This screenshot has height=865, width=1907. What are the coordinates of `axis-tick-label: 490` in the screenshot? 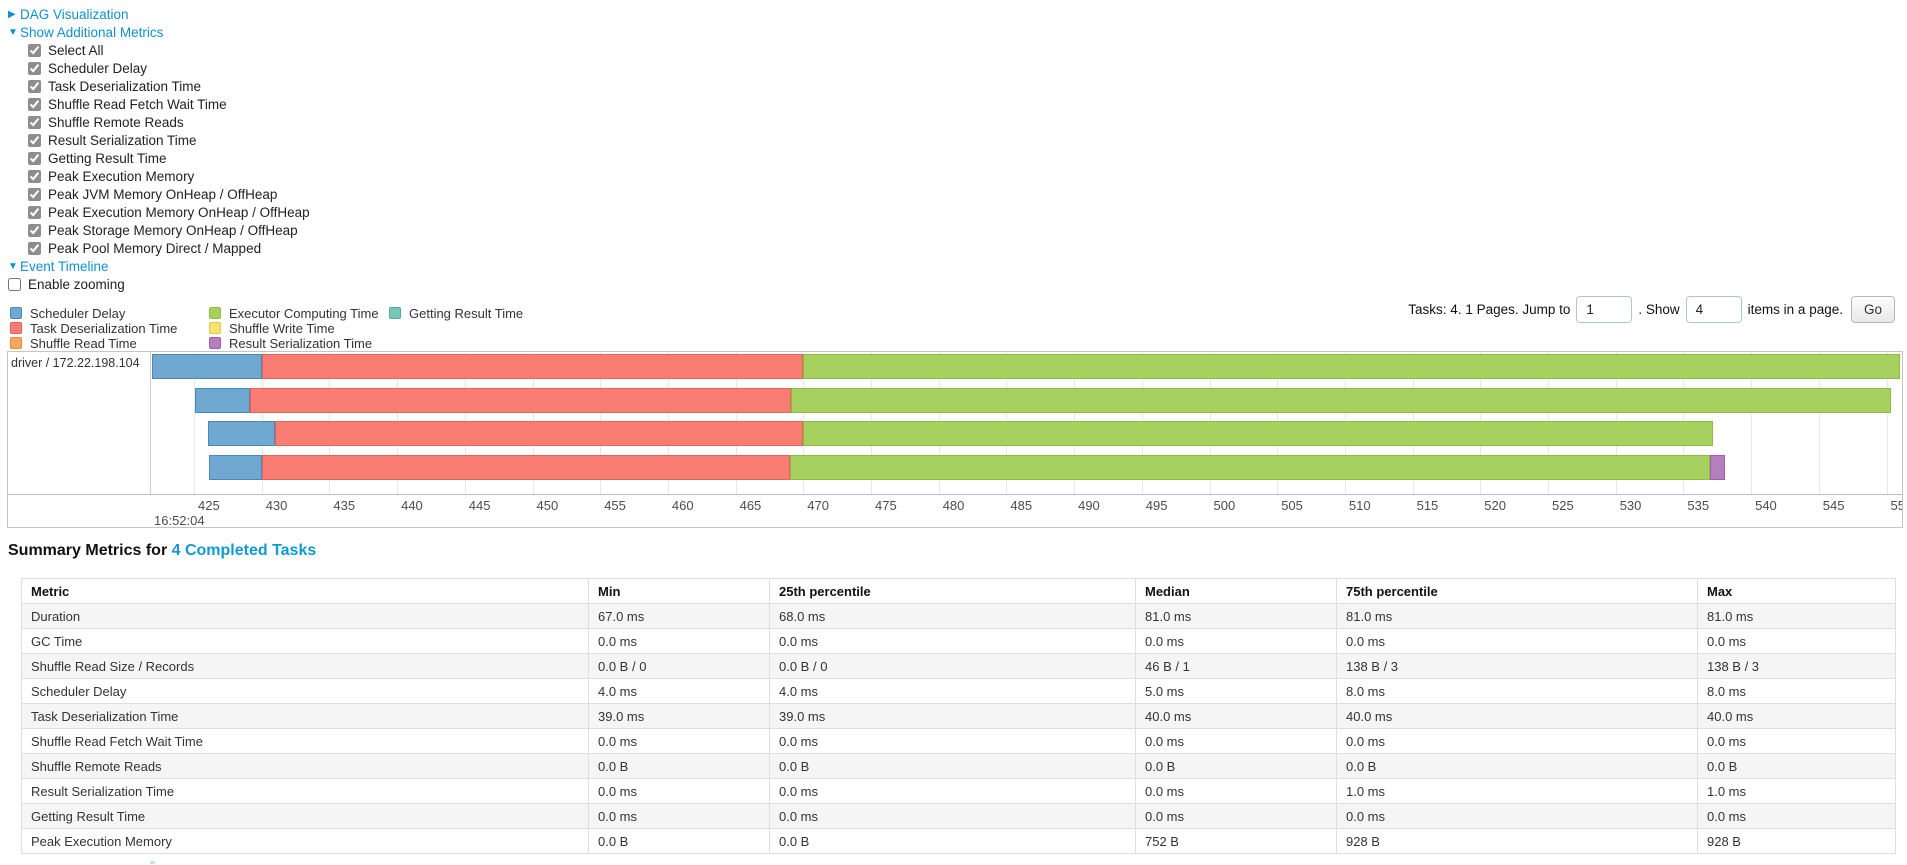 It's located at (1089, 505).